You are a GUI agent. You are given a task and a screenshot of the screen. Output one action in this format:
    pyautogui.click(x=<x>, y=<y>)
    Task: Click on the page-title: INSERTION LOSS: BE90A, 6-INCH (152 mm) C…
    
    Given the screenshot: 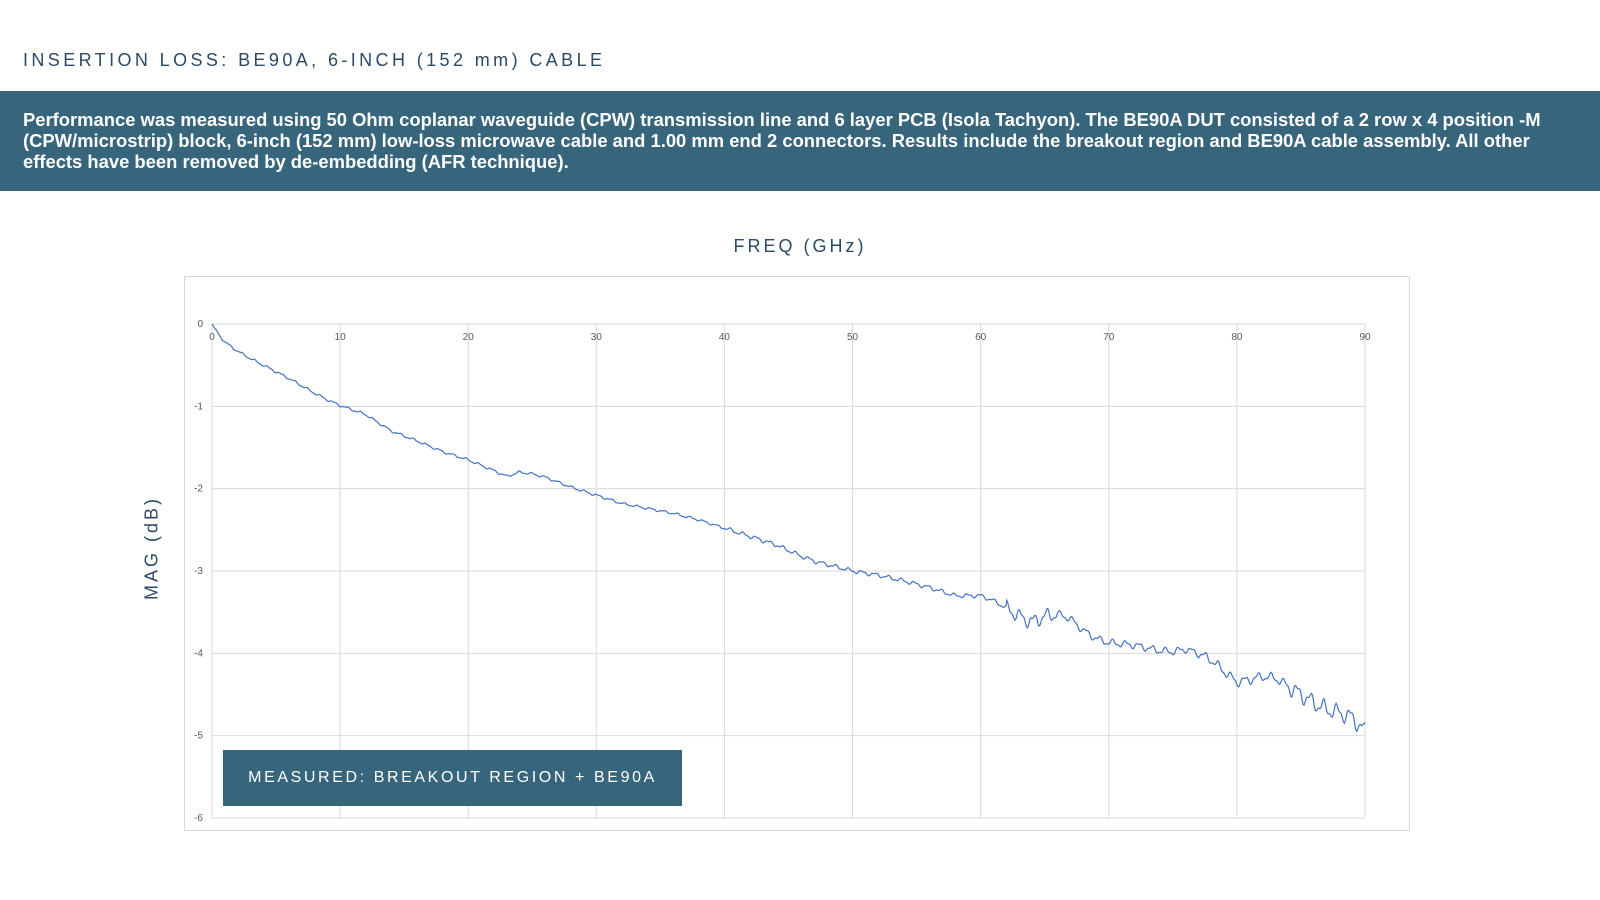 What is the action you would take?
    pyautogui.click(x=314, y=60)
    